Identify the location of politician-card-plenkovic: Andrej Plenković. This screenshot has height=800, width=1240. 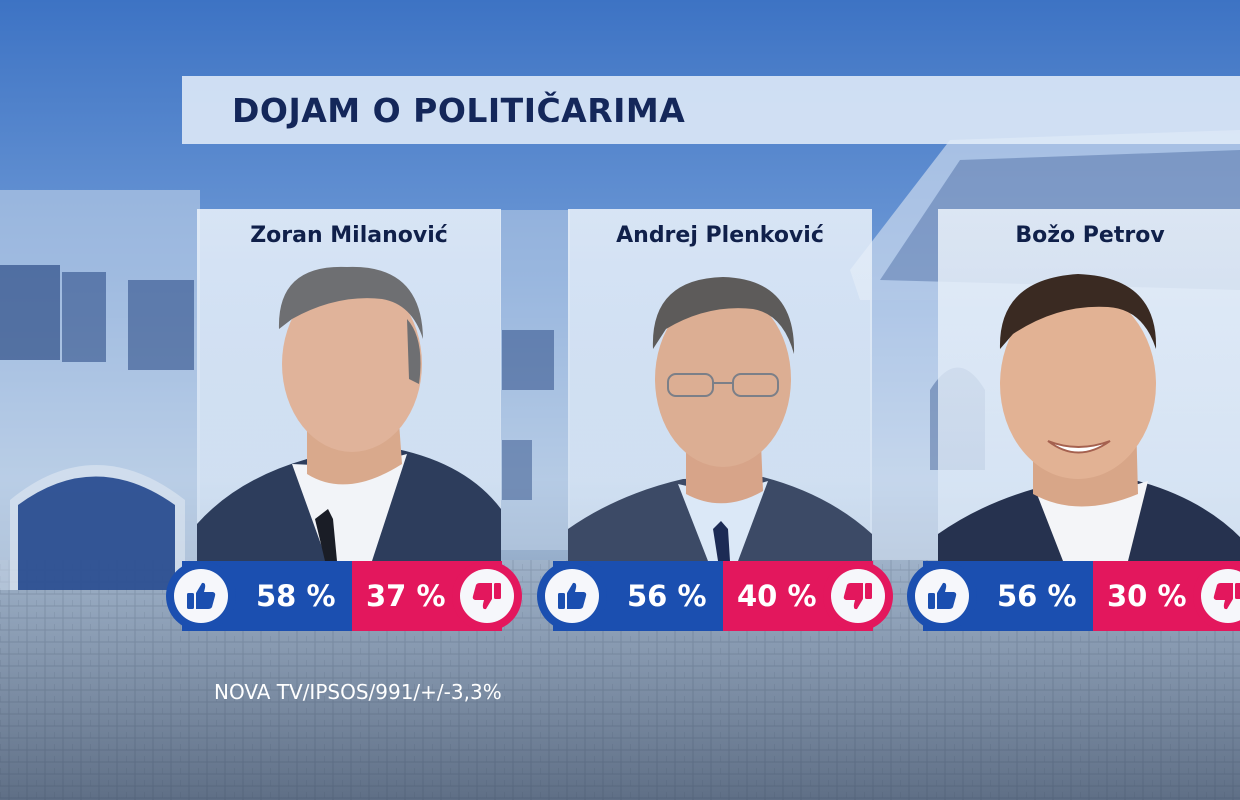
(720, 385).